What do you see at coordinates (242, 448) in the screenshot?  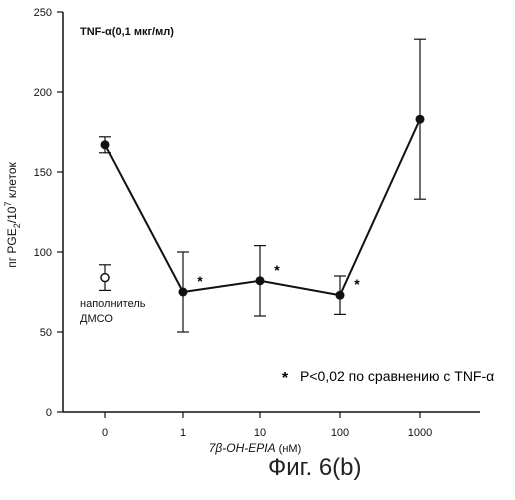 I see `x-axis-title-main: 7β-OH-EPIA` at bounding box center [242, 448].